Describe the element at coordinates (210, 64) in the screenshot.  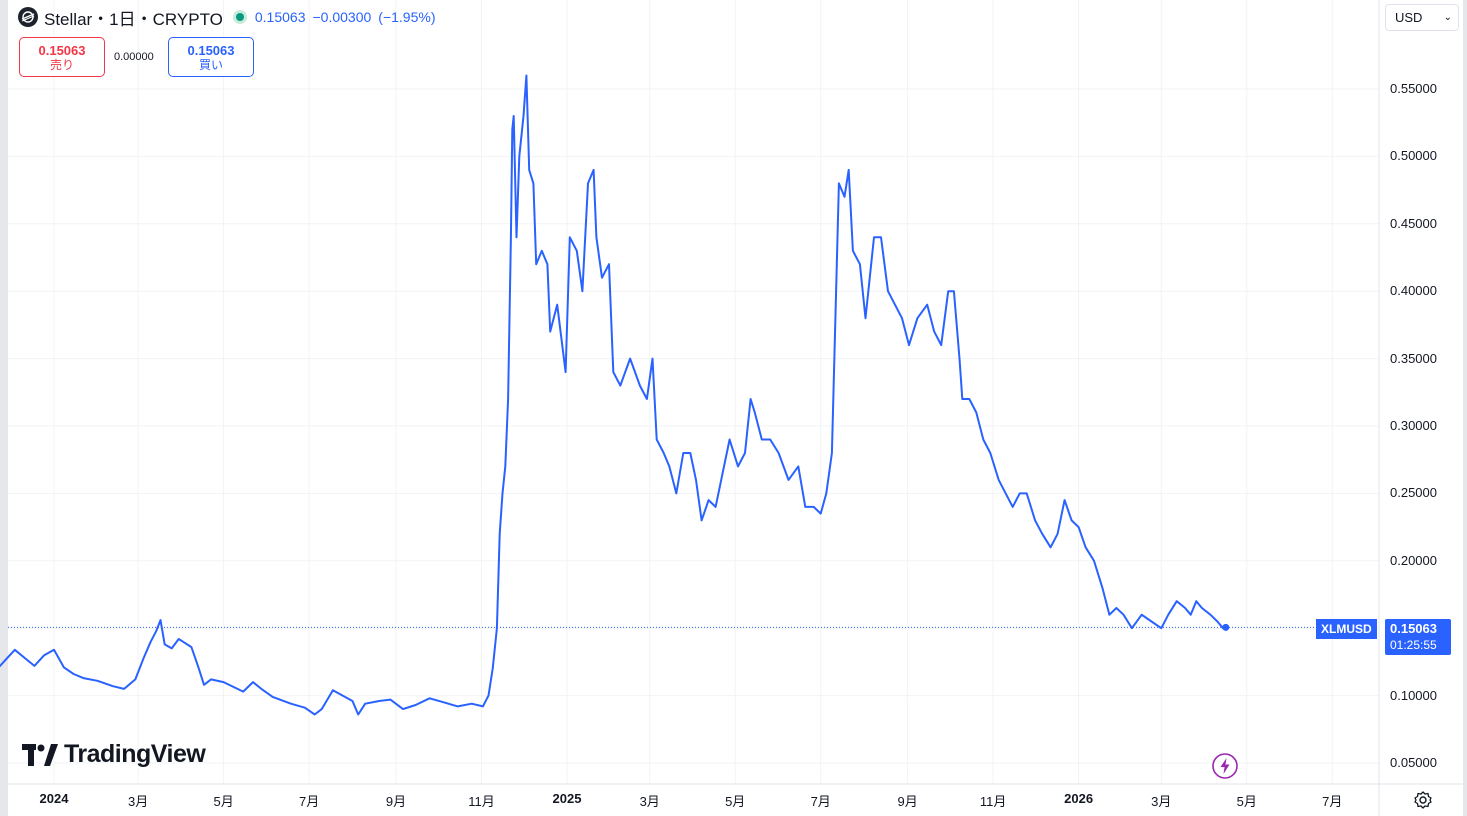
I see `buy-label: 買い` at that location.